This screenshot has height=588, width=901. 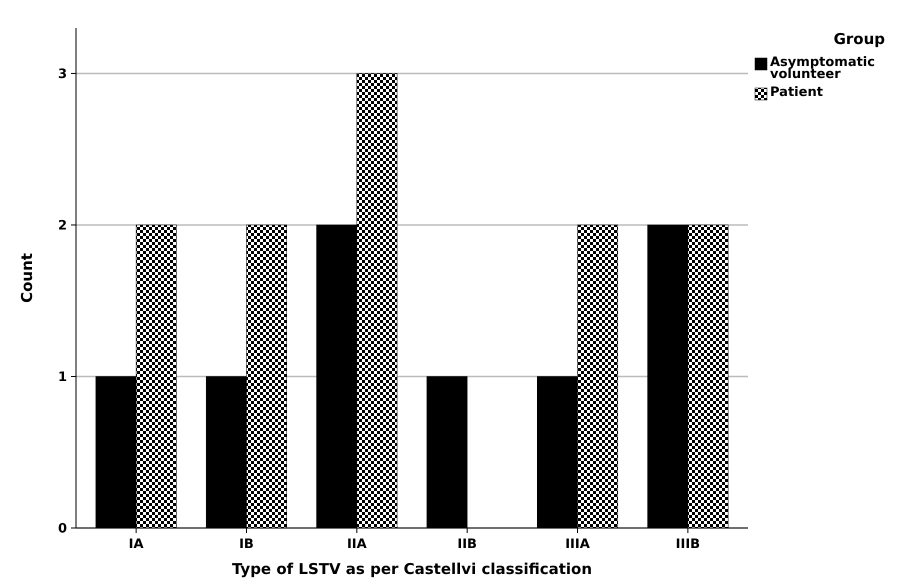 I want to click on x-tick-label: IB, so click(x=246, y=544).